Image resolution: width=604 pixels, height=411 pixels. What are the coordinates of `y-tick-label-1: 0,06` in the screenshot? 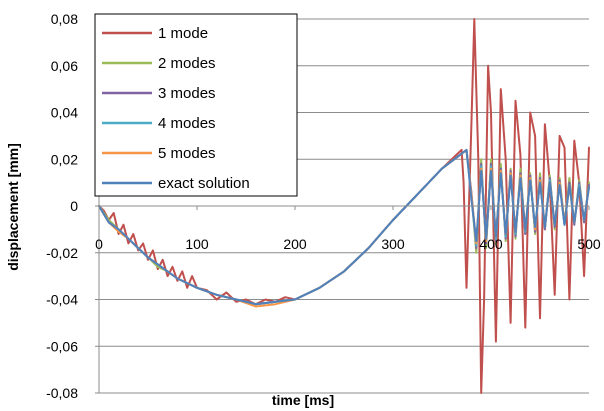 It's located at (64, 66).